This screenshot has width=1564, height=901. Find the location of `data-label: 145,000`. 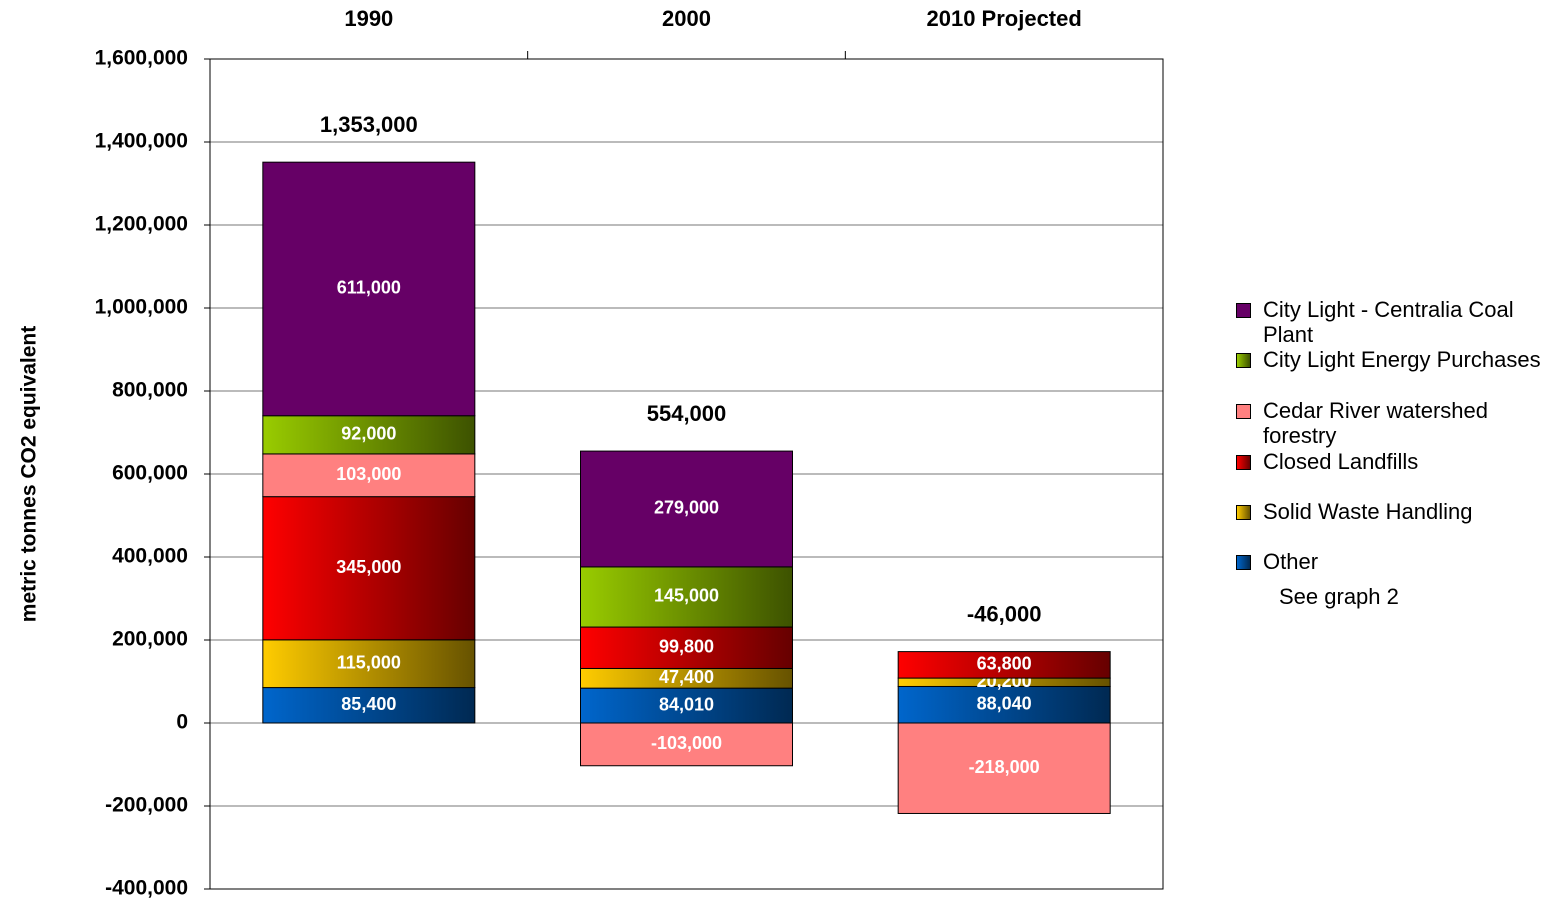

data-label: 145,000 is located at coordinates (686, 596).